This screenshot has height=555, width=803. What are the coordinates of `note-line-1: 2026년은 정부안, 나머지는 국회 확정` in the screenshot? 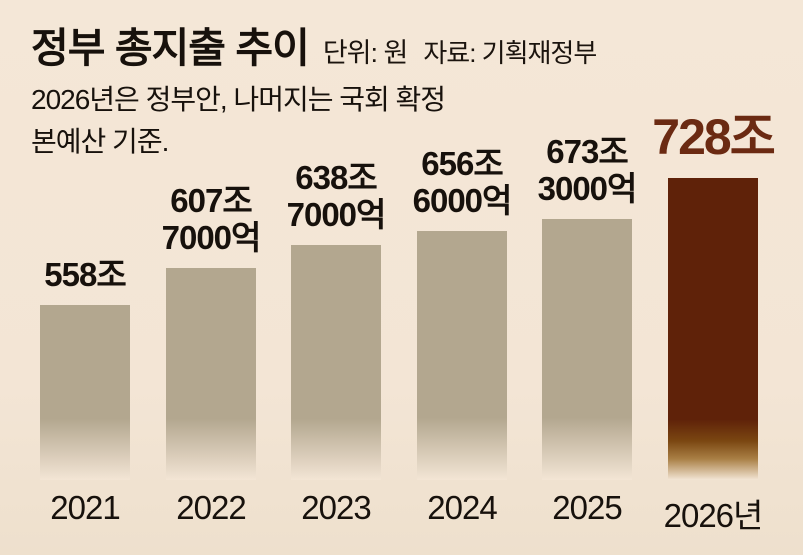 It's located at (238, 99).